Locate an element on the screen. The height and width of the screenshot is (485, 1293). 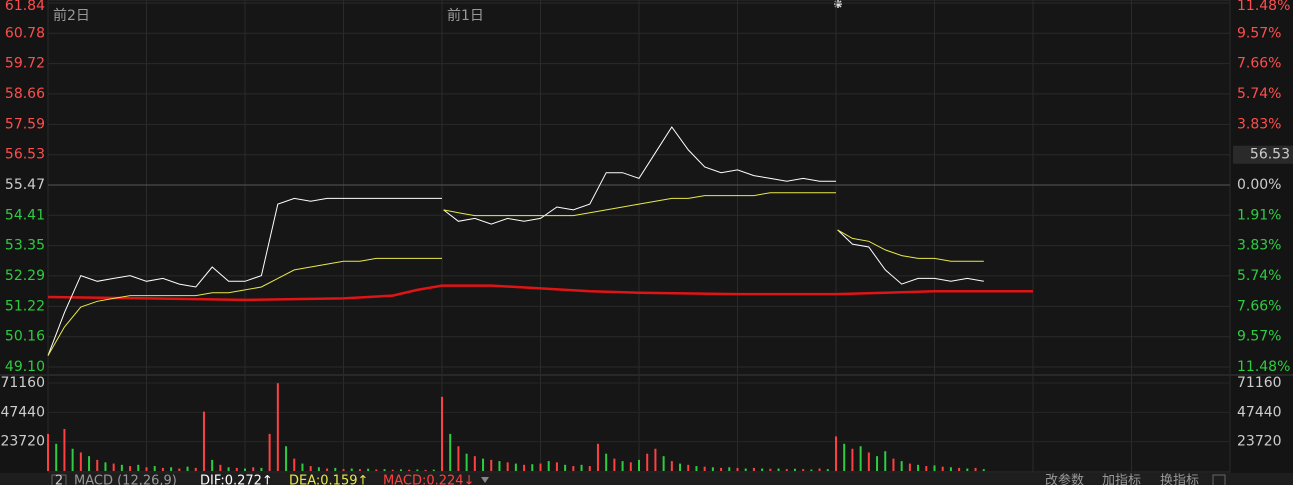
macd-value: MACD:0.224↓ is located at coordinates (428, 479).